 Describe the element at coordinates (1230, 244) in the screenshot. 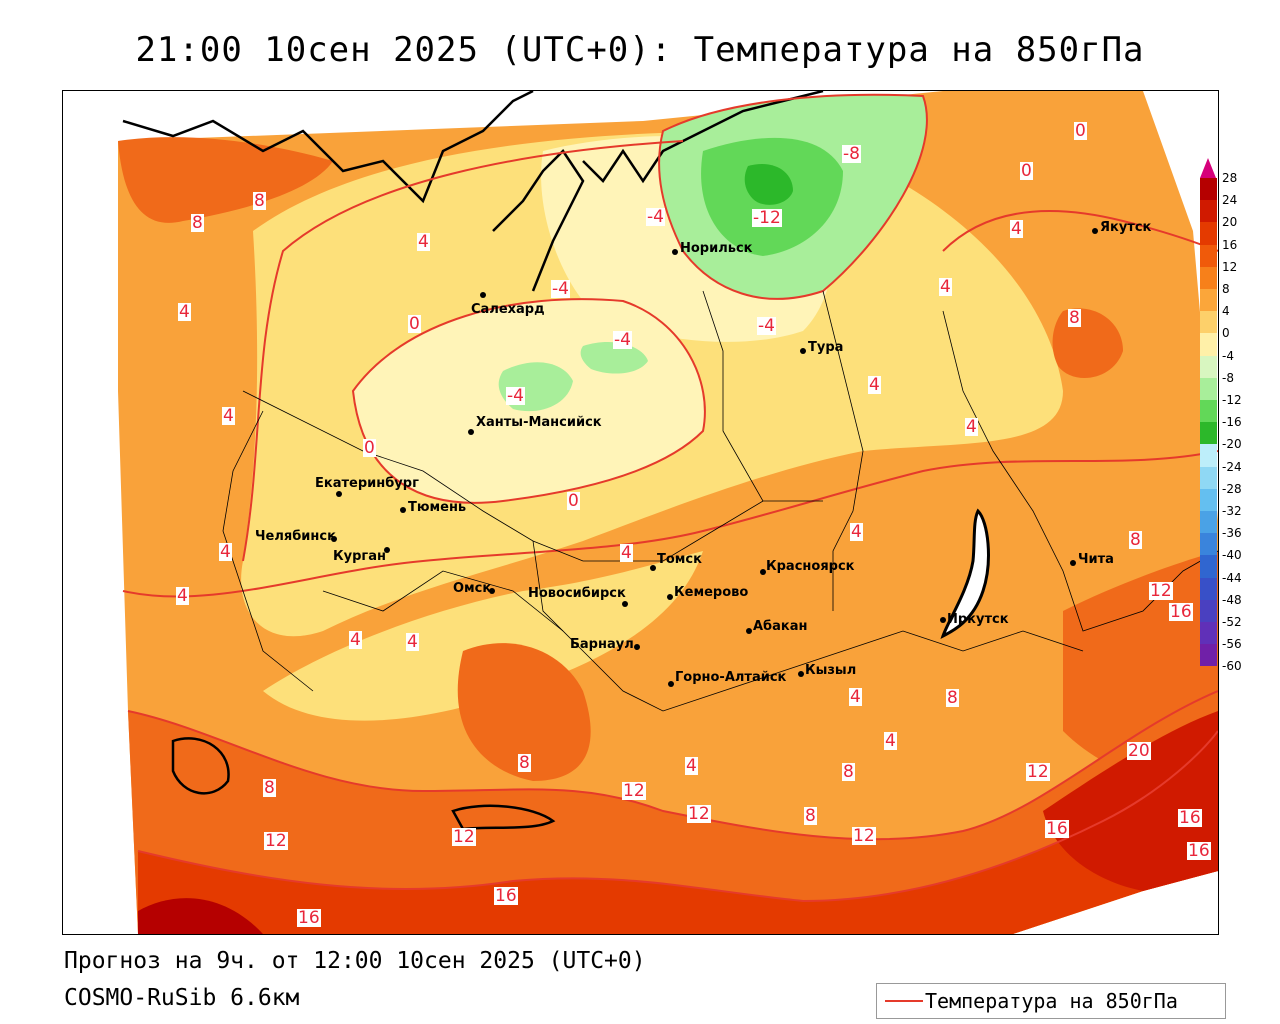

I see `colorbar-tick-label: 16` at that location.